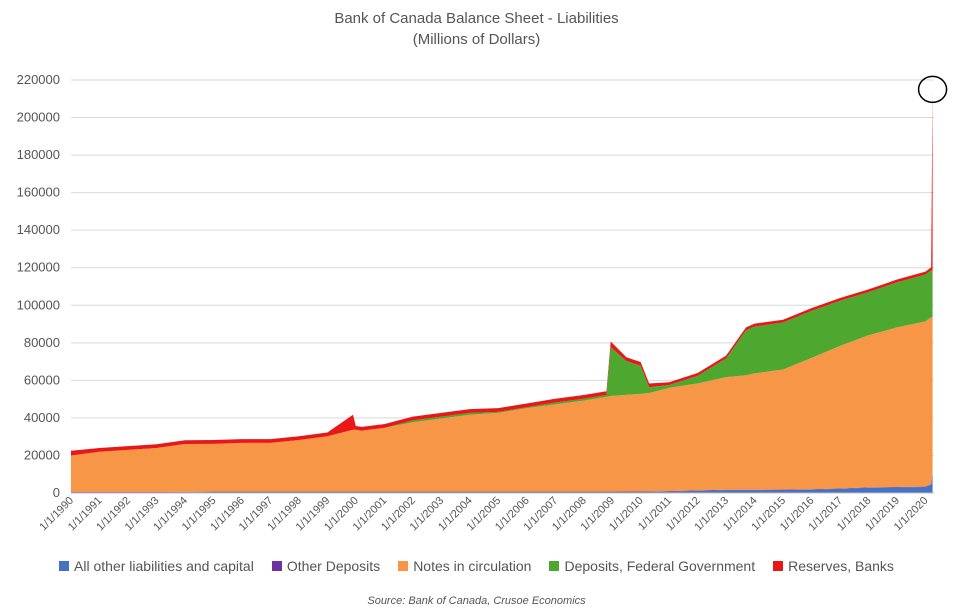 The width and height of the screenshot is (953, 615). Describe the element at coordinates (42, 342) in the screenshot. I see `y-tick-label: 80000` at that location.